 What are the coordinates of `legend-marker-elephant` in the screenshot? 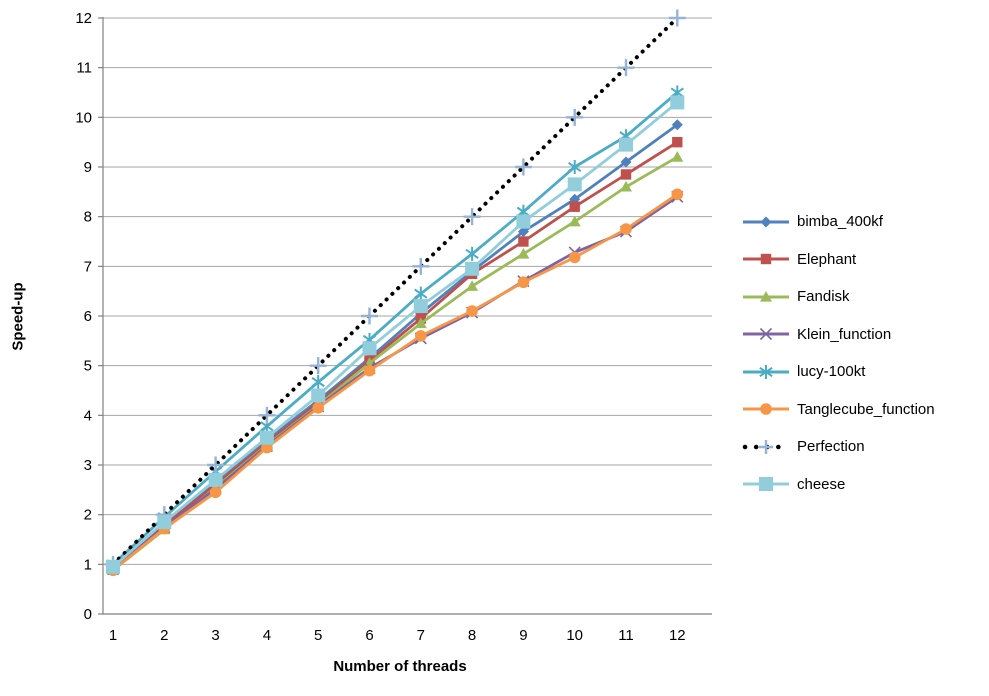 It's located at (766, 259).